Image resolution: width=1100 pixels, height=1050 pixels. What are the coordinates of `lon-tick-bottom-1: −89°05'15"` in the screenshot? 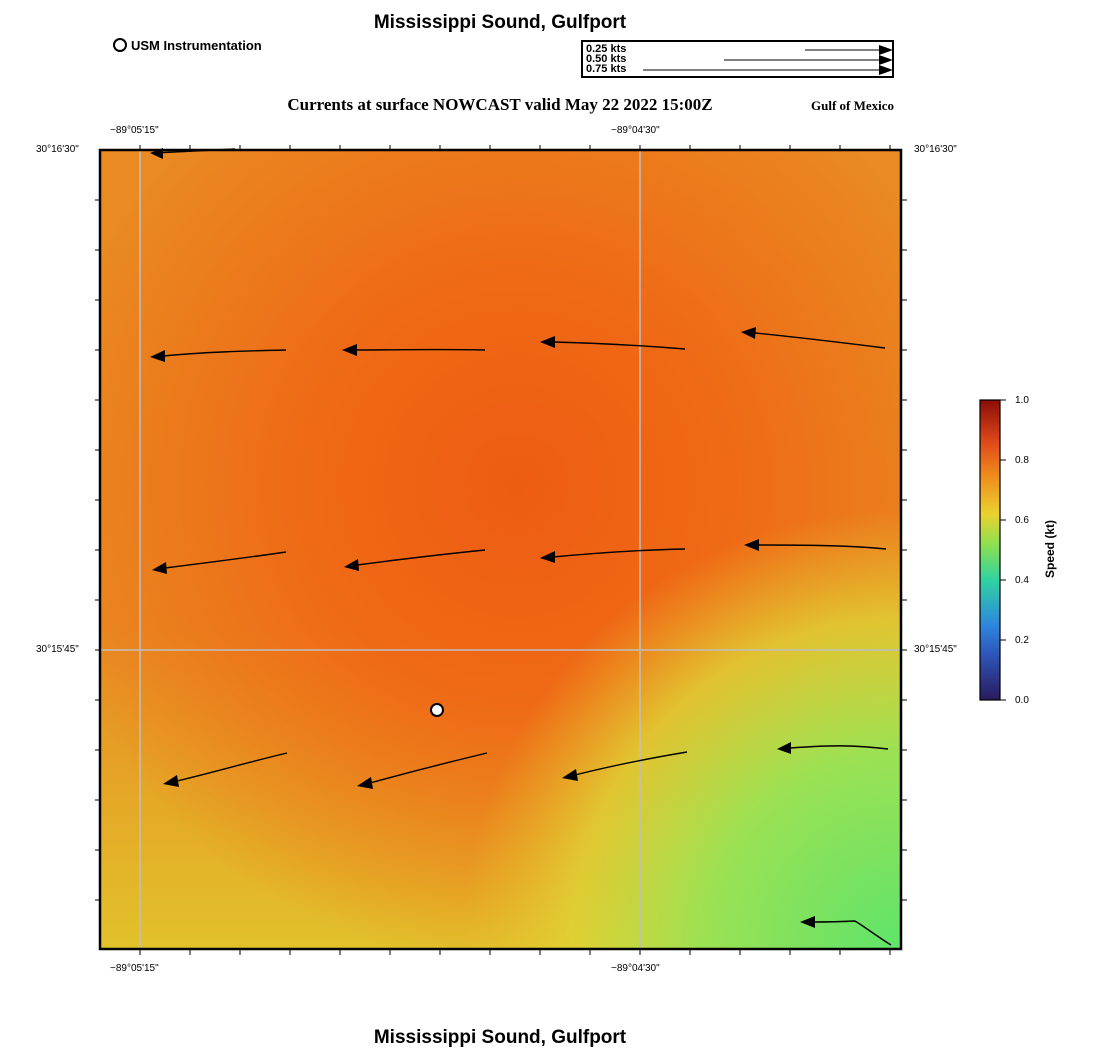 It's located at (134, 968).